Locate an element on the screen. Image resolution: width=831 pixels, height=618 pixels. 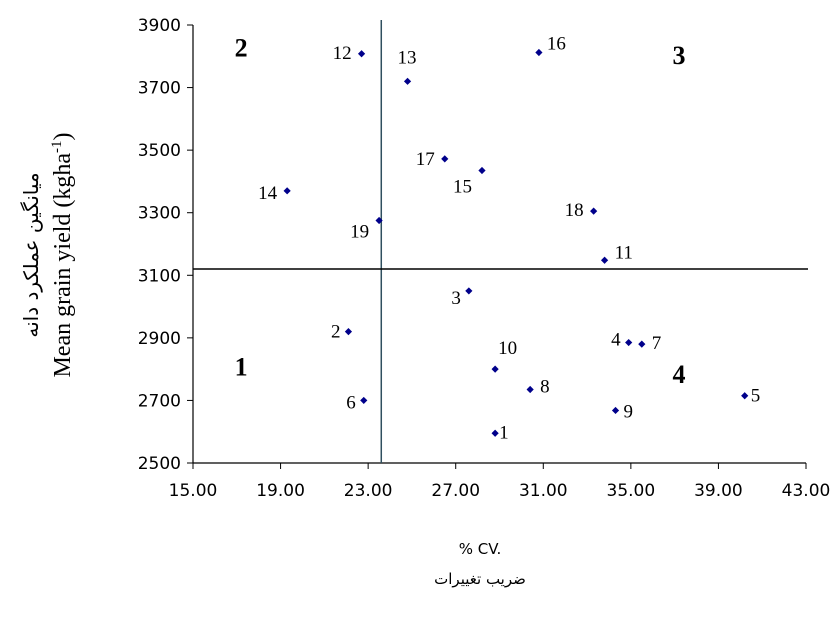
y-tick-label: 2700 is located at coordinates (159, 401).